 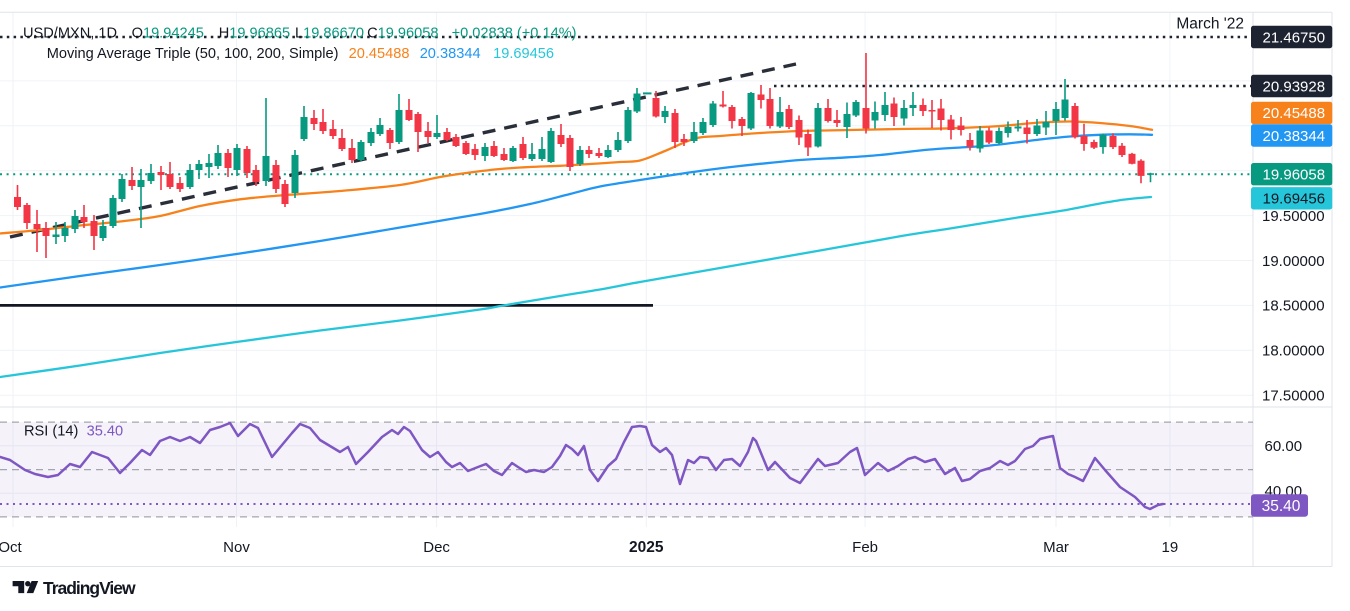 What do you see at coordinates (1284, 446) in the screenshot?
I see `svg-text: 60.00` at bounding box center [1284, 446].